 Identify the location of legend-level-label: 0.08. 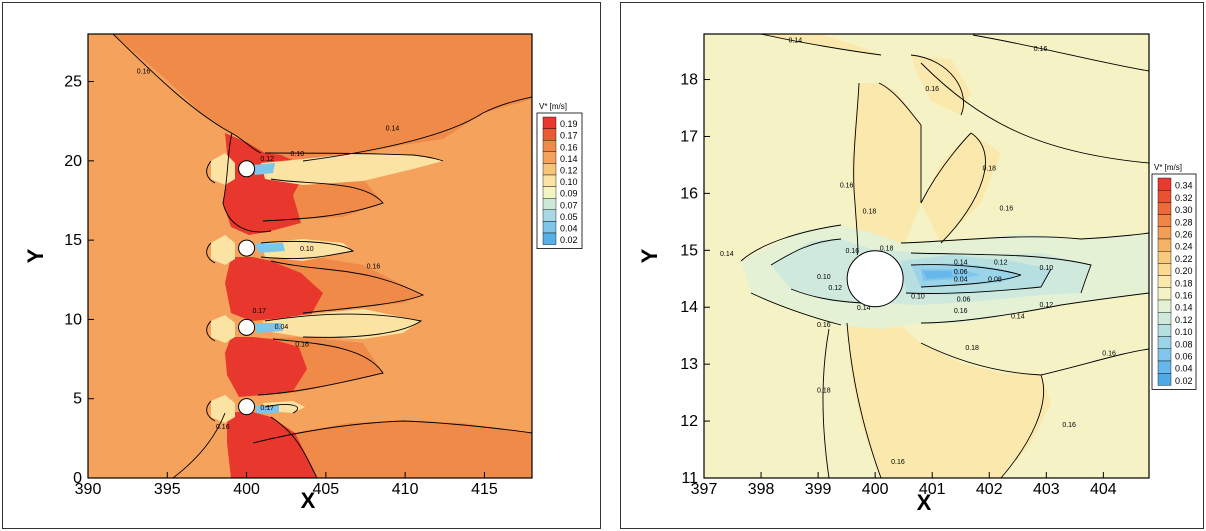
(1184, 344).